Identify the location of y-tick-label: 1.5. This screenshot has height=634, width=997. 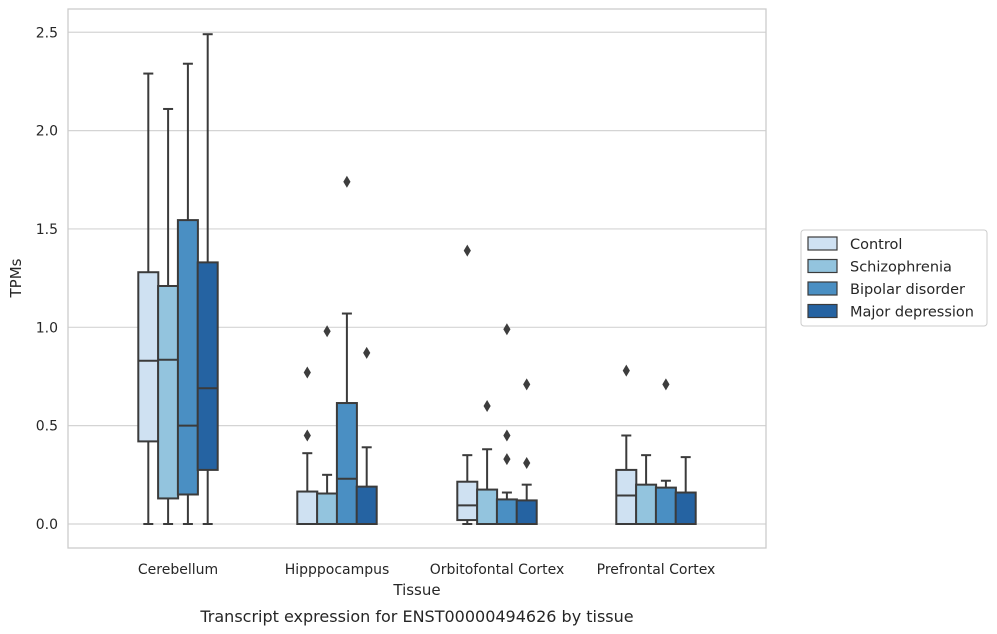
(47, 230).